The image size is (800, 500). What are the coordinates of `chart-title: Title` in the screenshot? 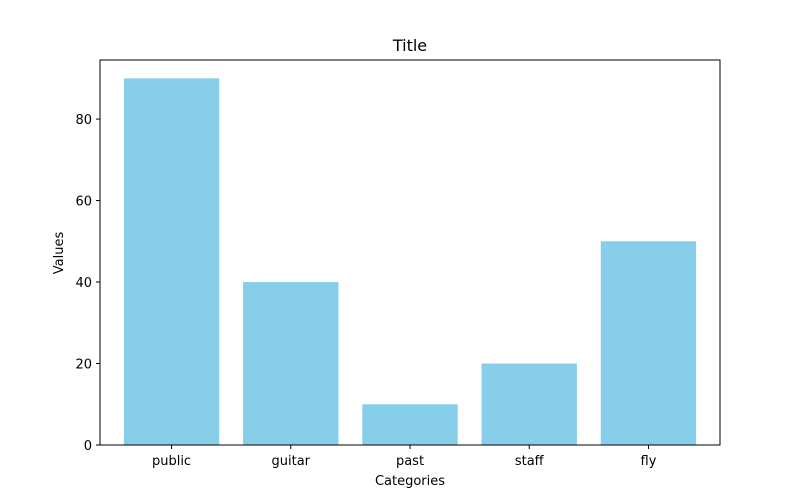 It's located at (409, 45).